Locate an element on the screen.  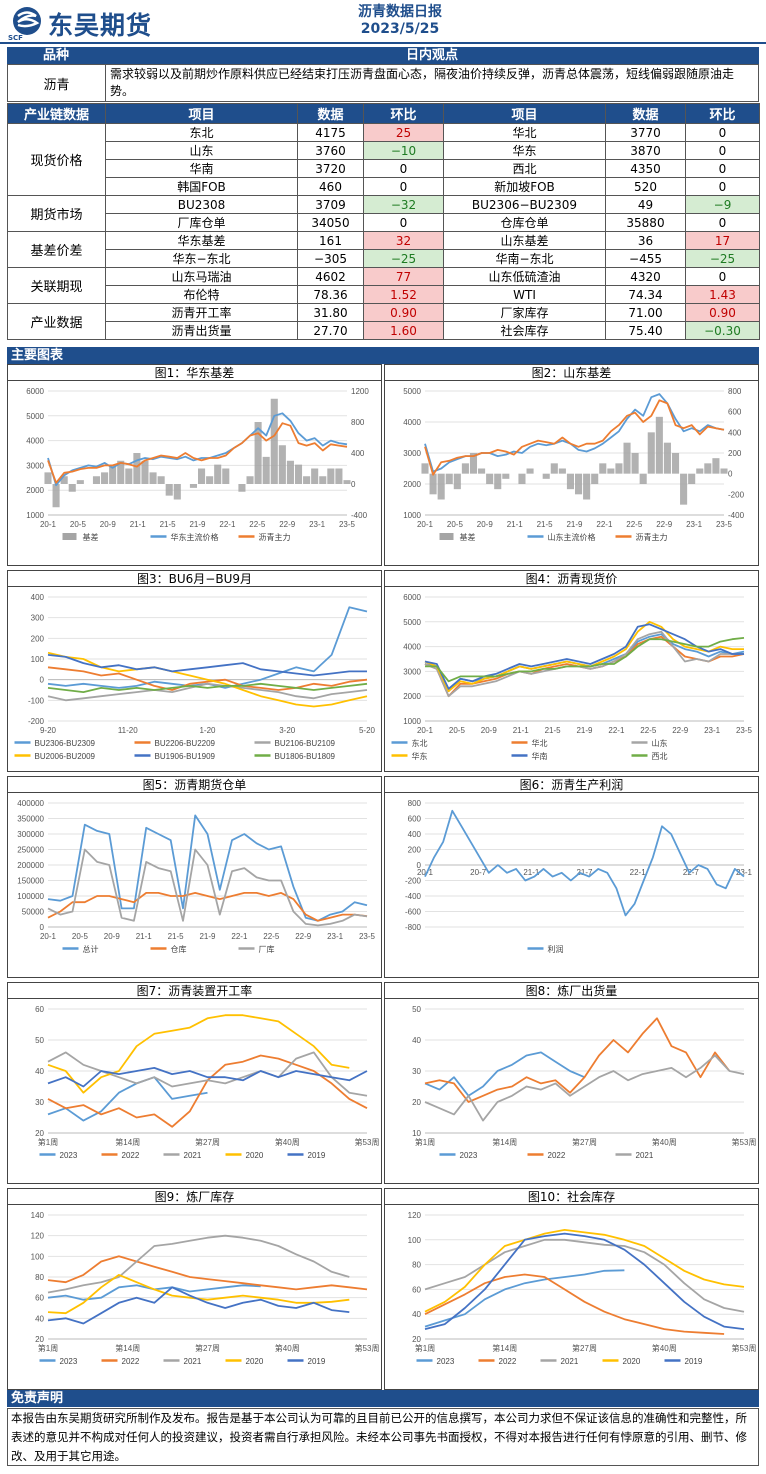
legend-item: 山东 is located at coordinates (649, 743).